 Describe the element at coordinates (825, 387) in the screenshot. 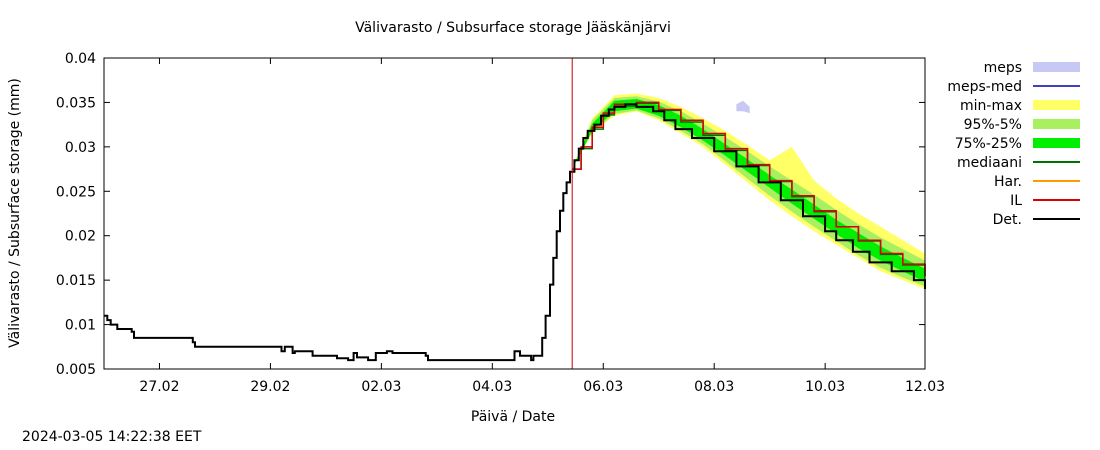

I see `x-tick-label: 10.03` at that location.